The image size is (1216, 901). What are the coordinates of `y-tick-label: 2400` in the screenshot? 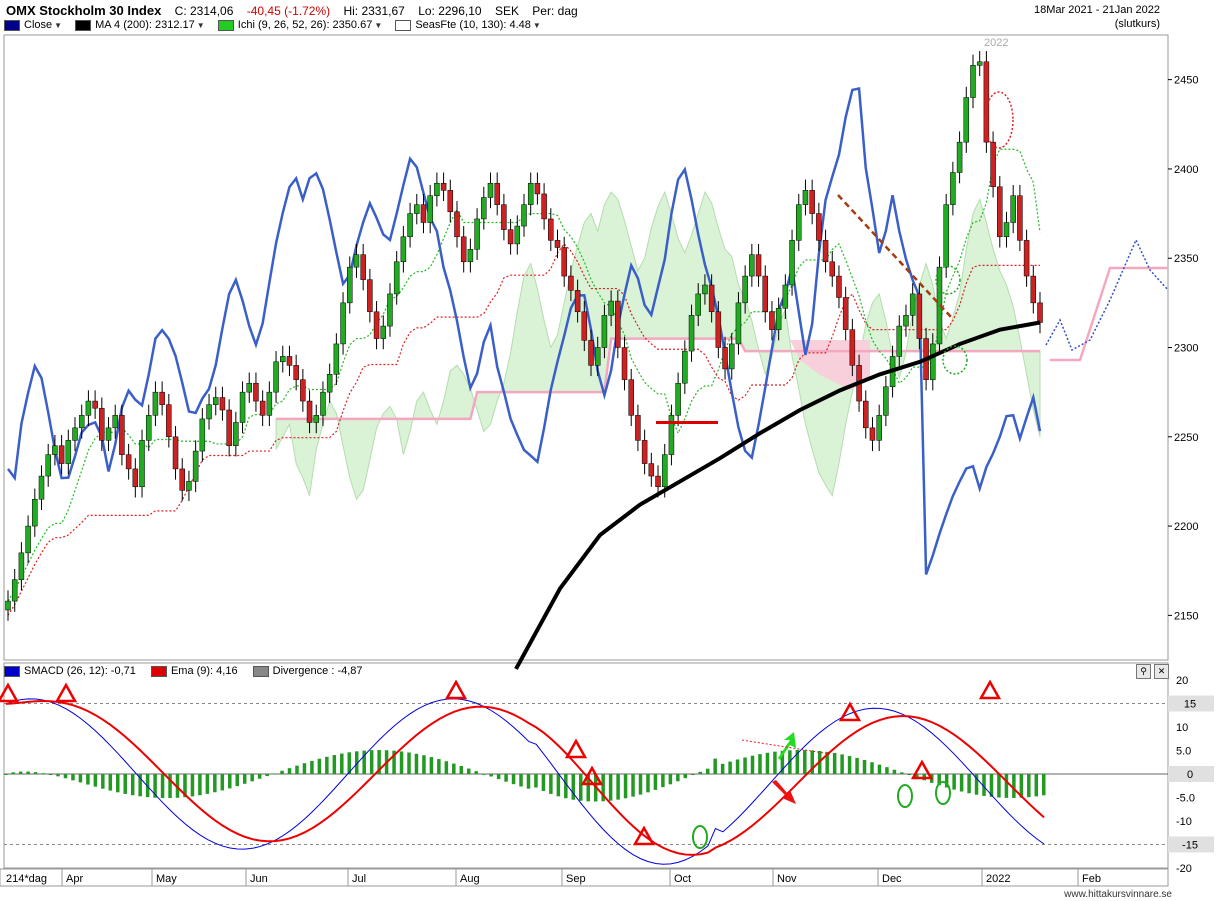 It's located at (1186, 170).